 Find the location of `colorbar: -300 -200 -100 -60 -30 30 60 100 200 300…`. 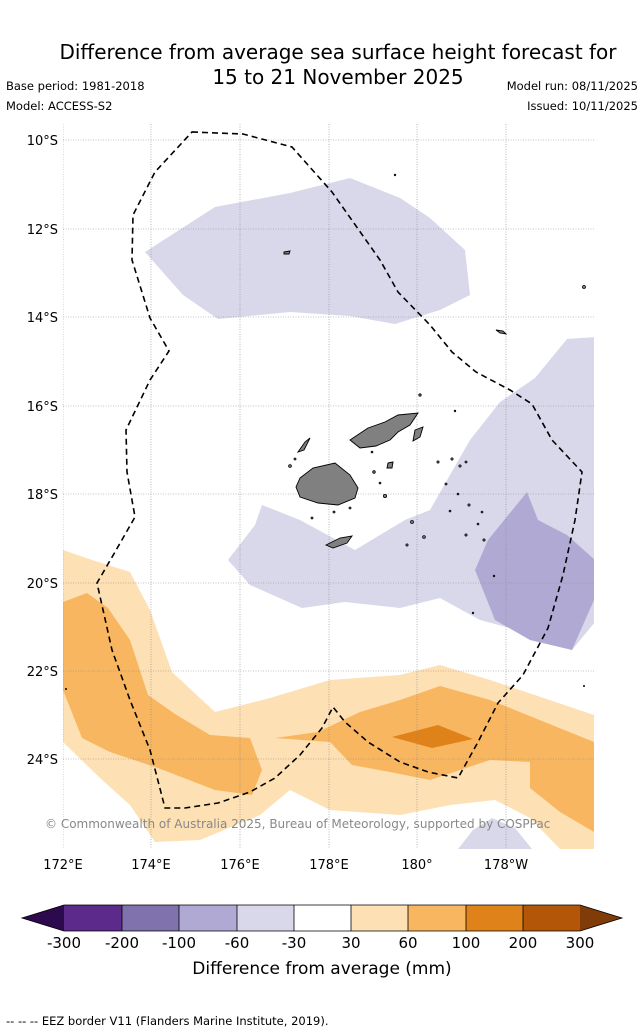

colorbar: -300 -200 -100 -60 -30 30 60 100 200 300… is located at coordinates (322, 941).